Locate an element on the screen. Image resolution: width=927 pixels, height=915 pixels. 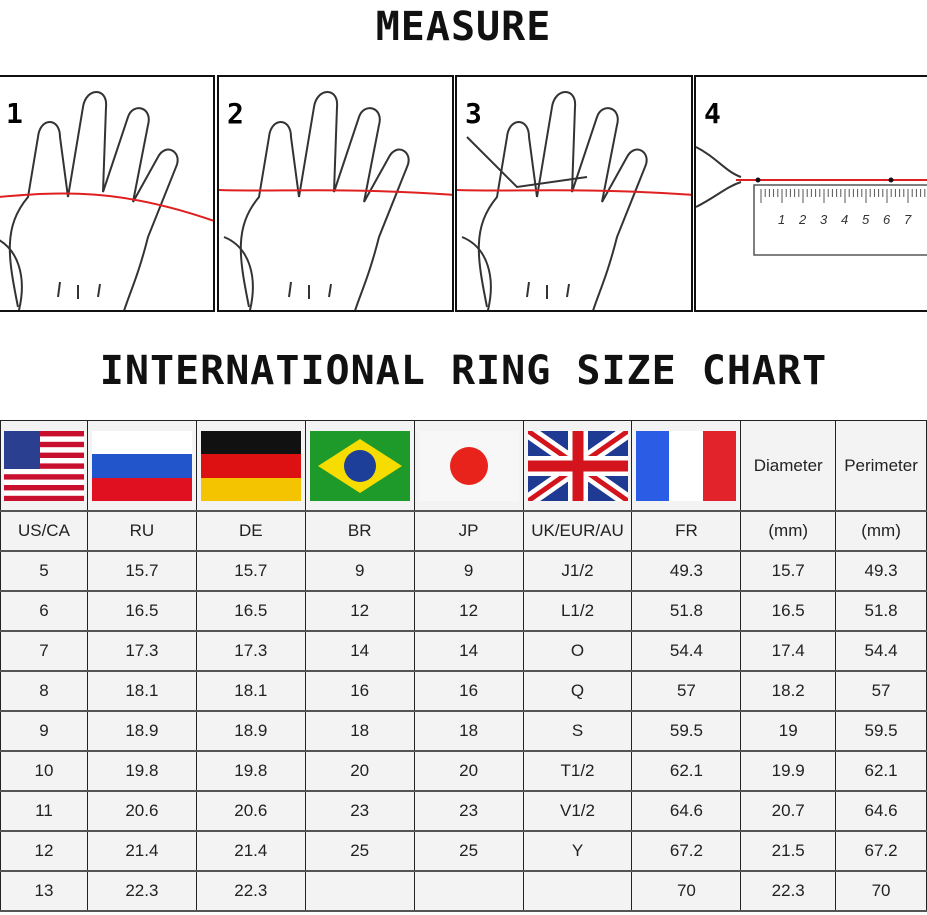
table-cell: 19 is located at coordinates (788, 731).